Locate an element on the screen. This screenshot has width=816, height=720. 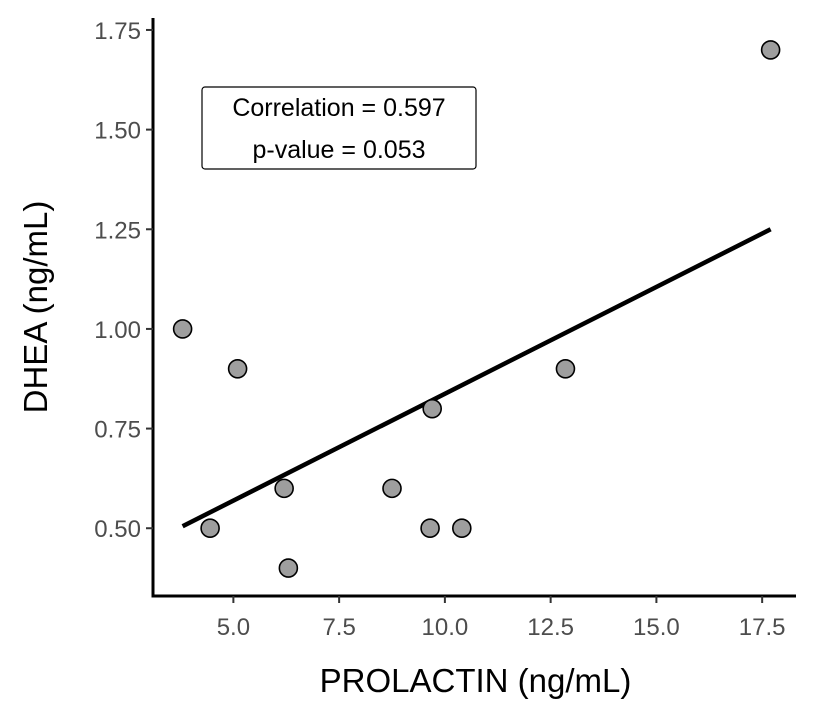
y-ticks: 0.50 0.75 1.00 1.25 1.50 1.75 is located at coordinates (123, 280).